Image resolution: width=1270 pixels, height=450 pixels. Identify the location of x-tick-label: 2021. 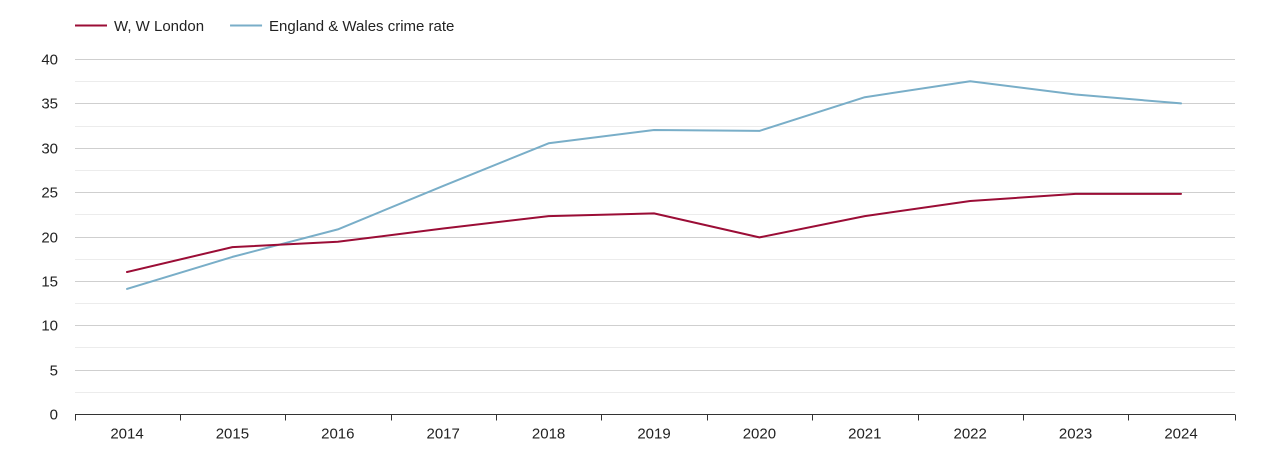
(864, 434).